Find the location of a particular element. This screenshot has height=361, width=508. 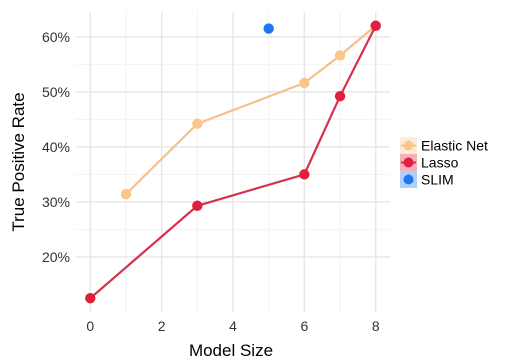

legend-label-lasso: Lasso is located at coordinates (440, 163).